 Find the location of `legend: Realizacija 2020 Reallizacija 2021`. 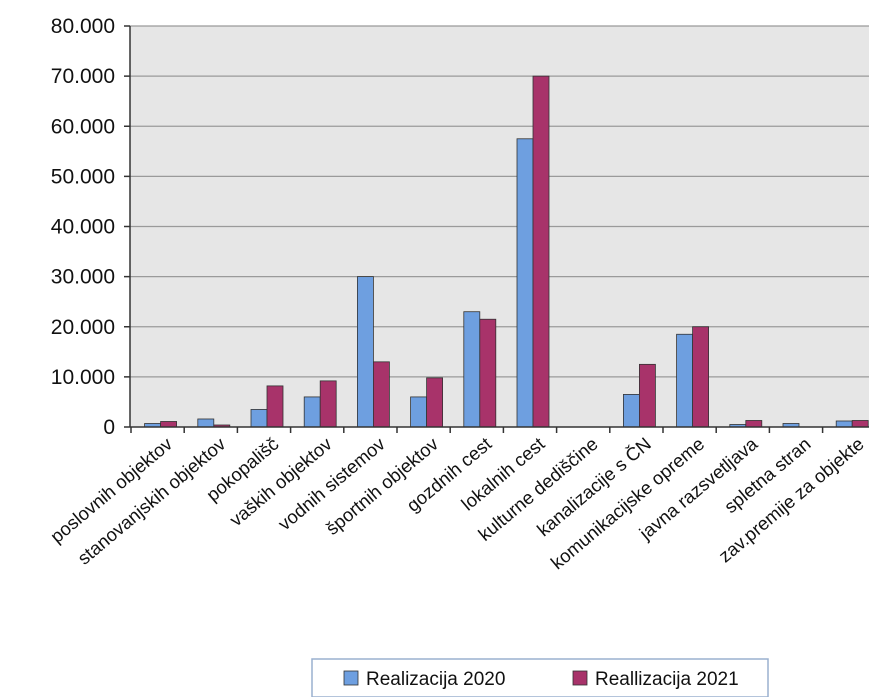

legend: Realizacija 2020 Reallizacija 2021 is located at coordinates (540, 677).